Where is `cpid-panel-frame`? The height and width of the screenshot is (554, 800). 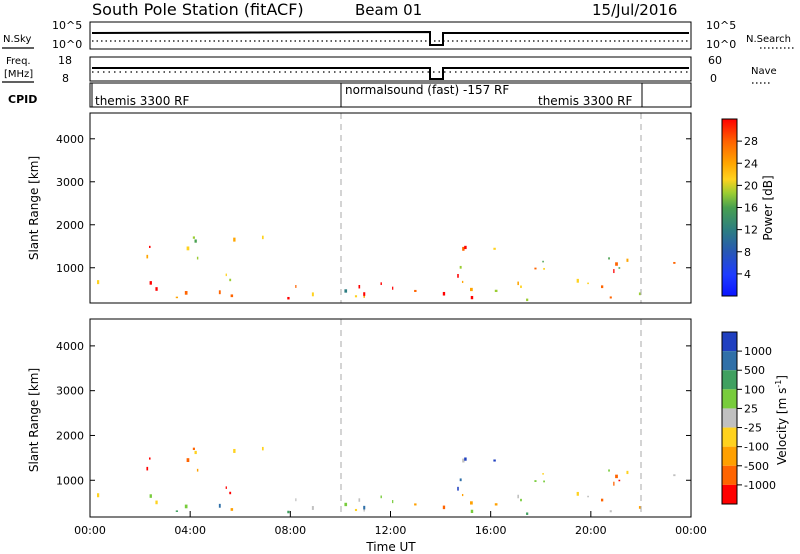
cpid-panel-frame is located at coordinates (390, 95).